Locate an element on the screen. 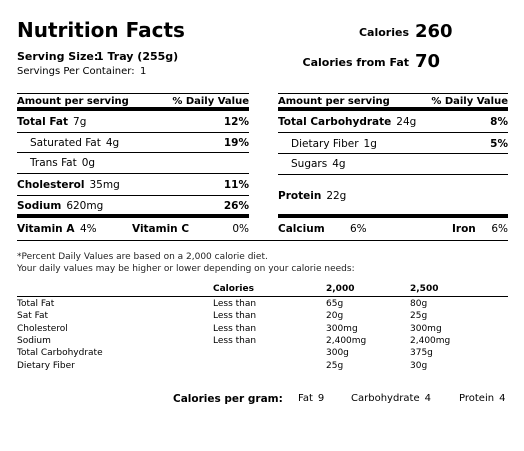 This screenshot has height=451, width=524. nutrient-name: Total Carbohydrate is located at coordinates (335, 122).